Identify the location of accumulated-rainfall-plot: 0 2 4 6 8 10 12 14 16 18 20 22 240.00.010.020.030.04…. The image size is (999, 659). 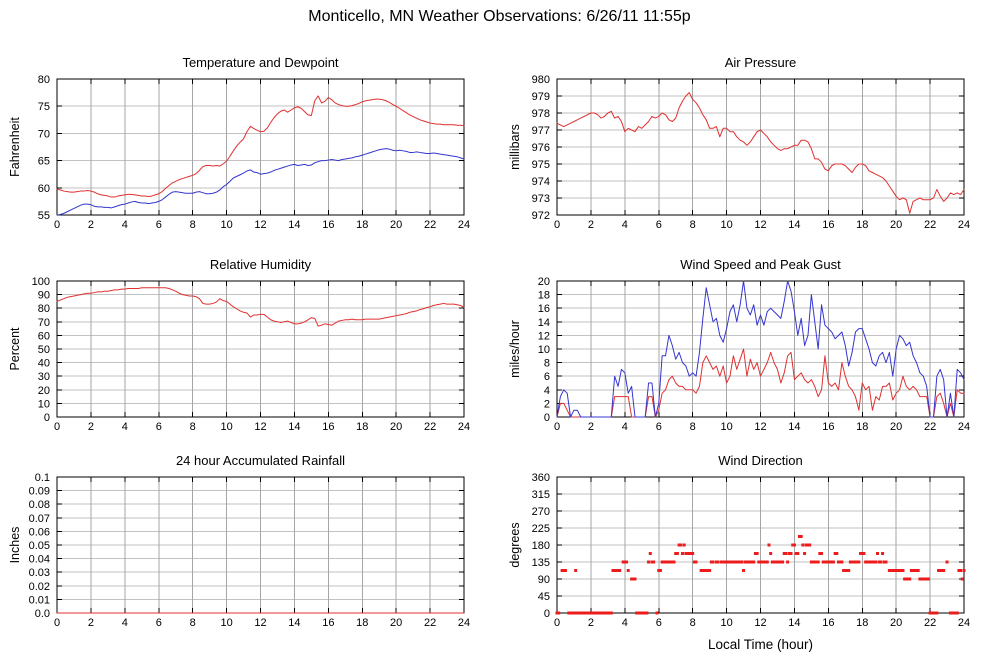
(239, 541).